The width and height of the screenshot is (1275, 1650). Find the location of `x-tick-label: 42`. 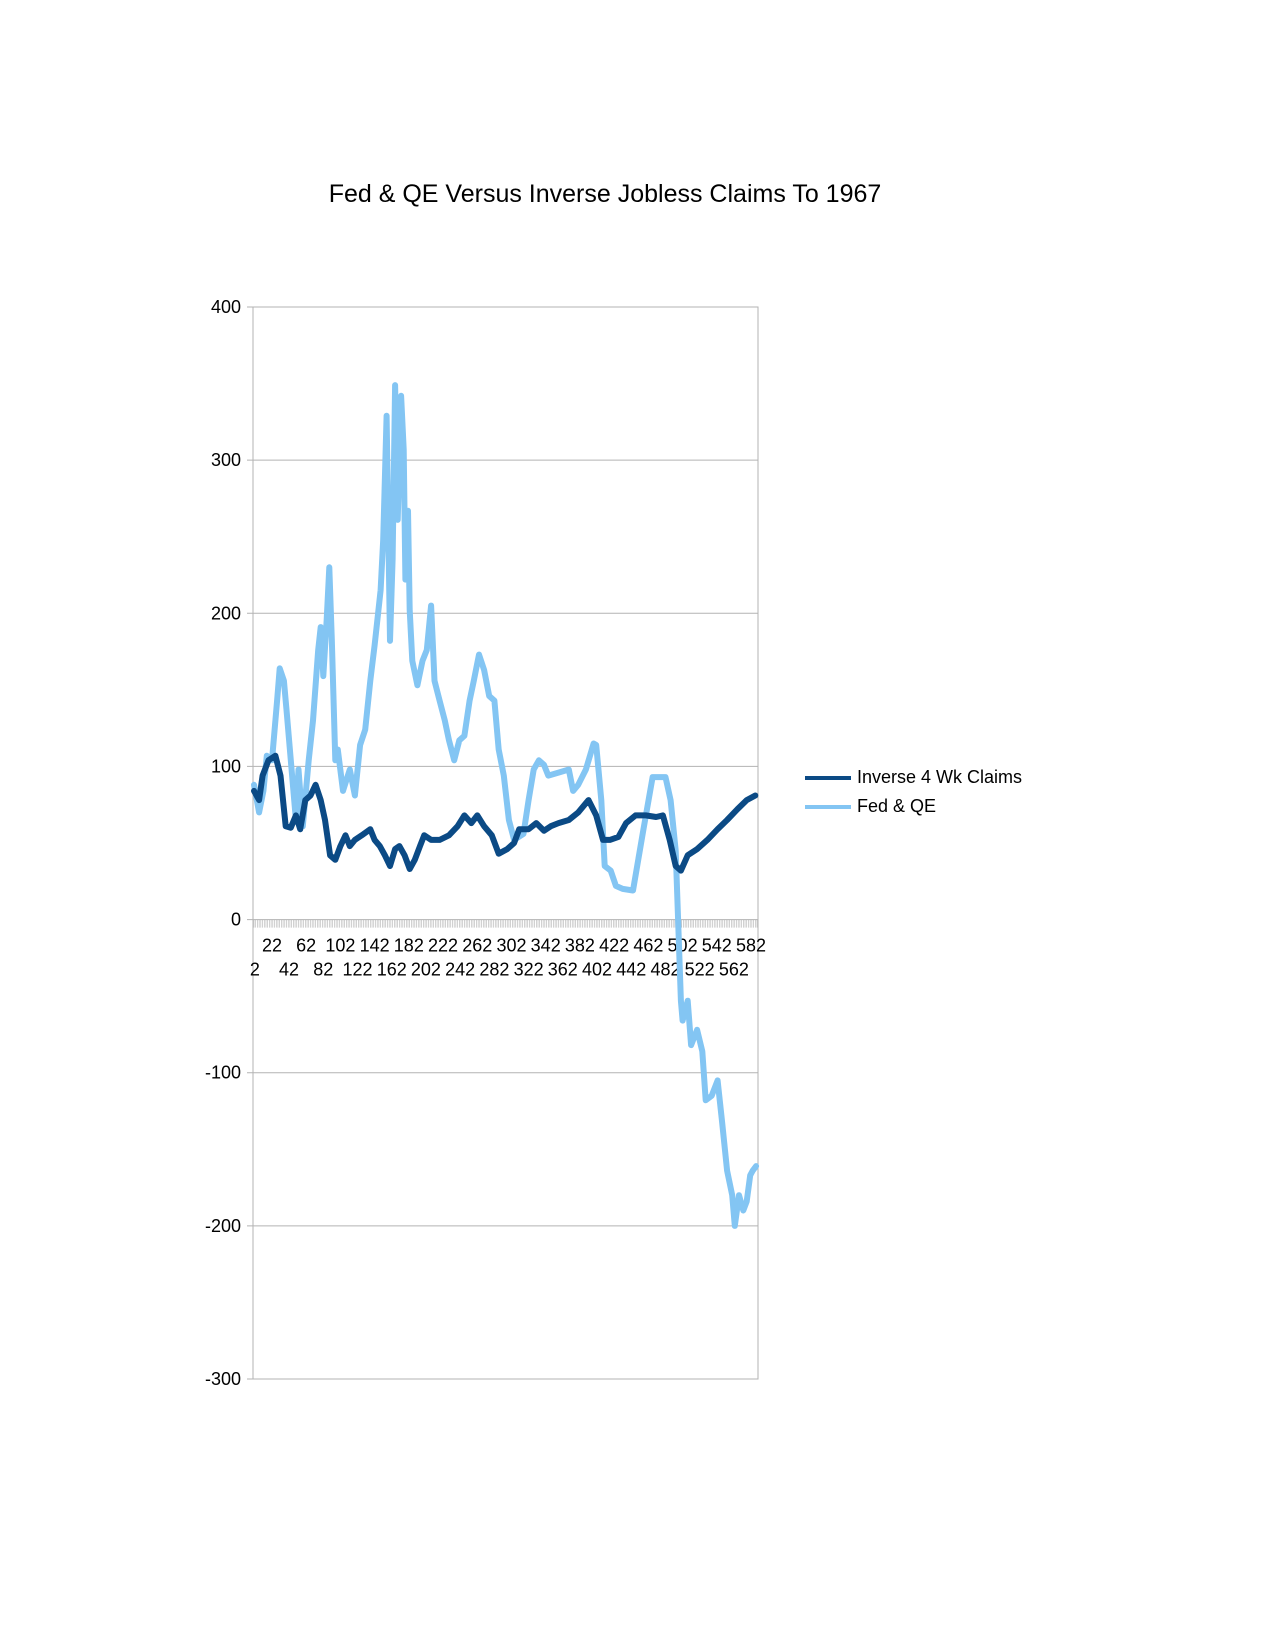

x-tick-label: 42 is located at coordinates (289, 970).